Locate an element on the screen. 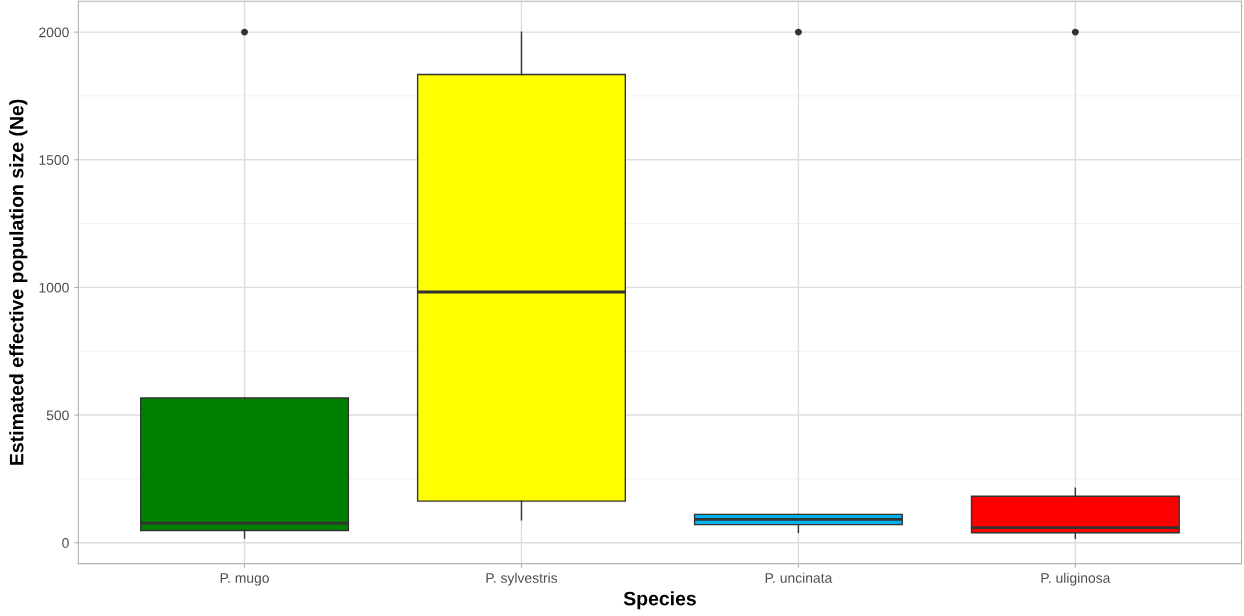  y-tick-label: 0 is located at coordinates (65, 543).